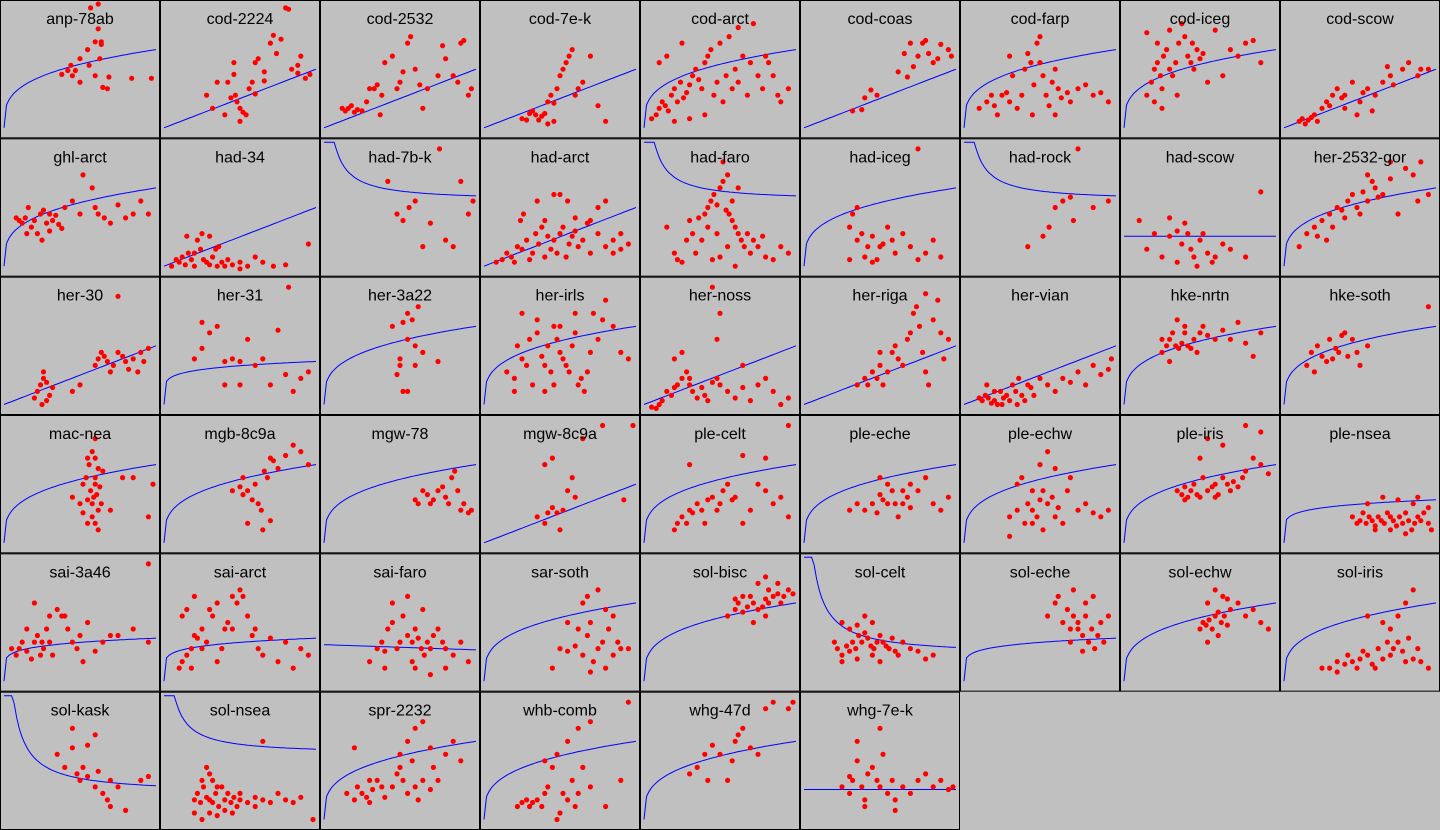 The height and width of the screenshot is (830, 1440). I want to click on panel-title: cod-arct, so click(720, 19).